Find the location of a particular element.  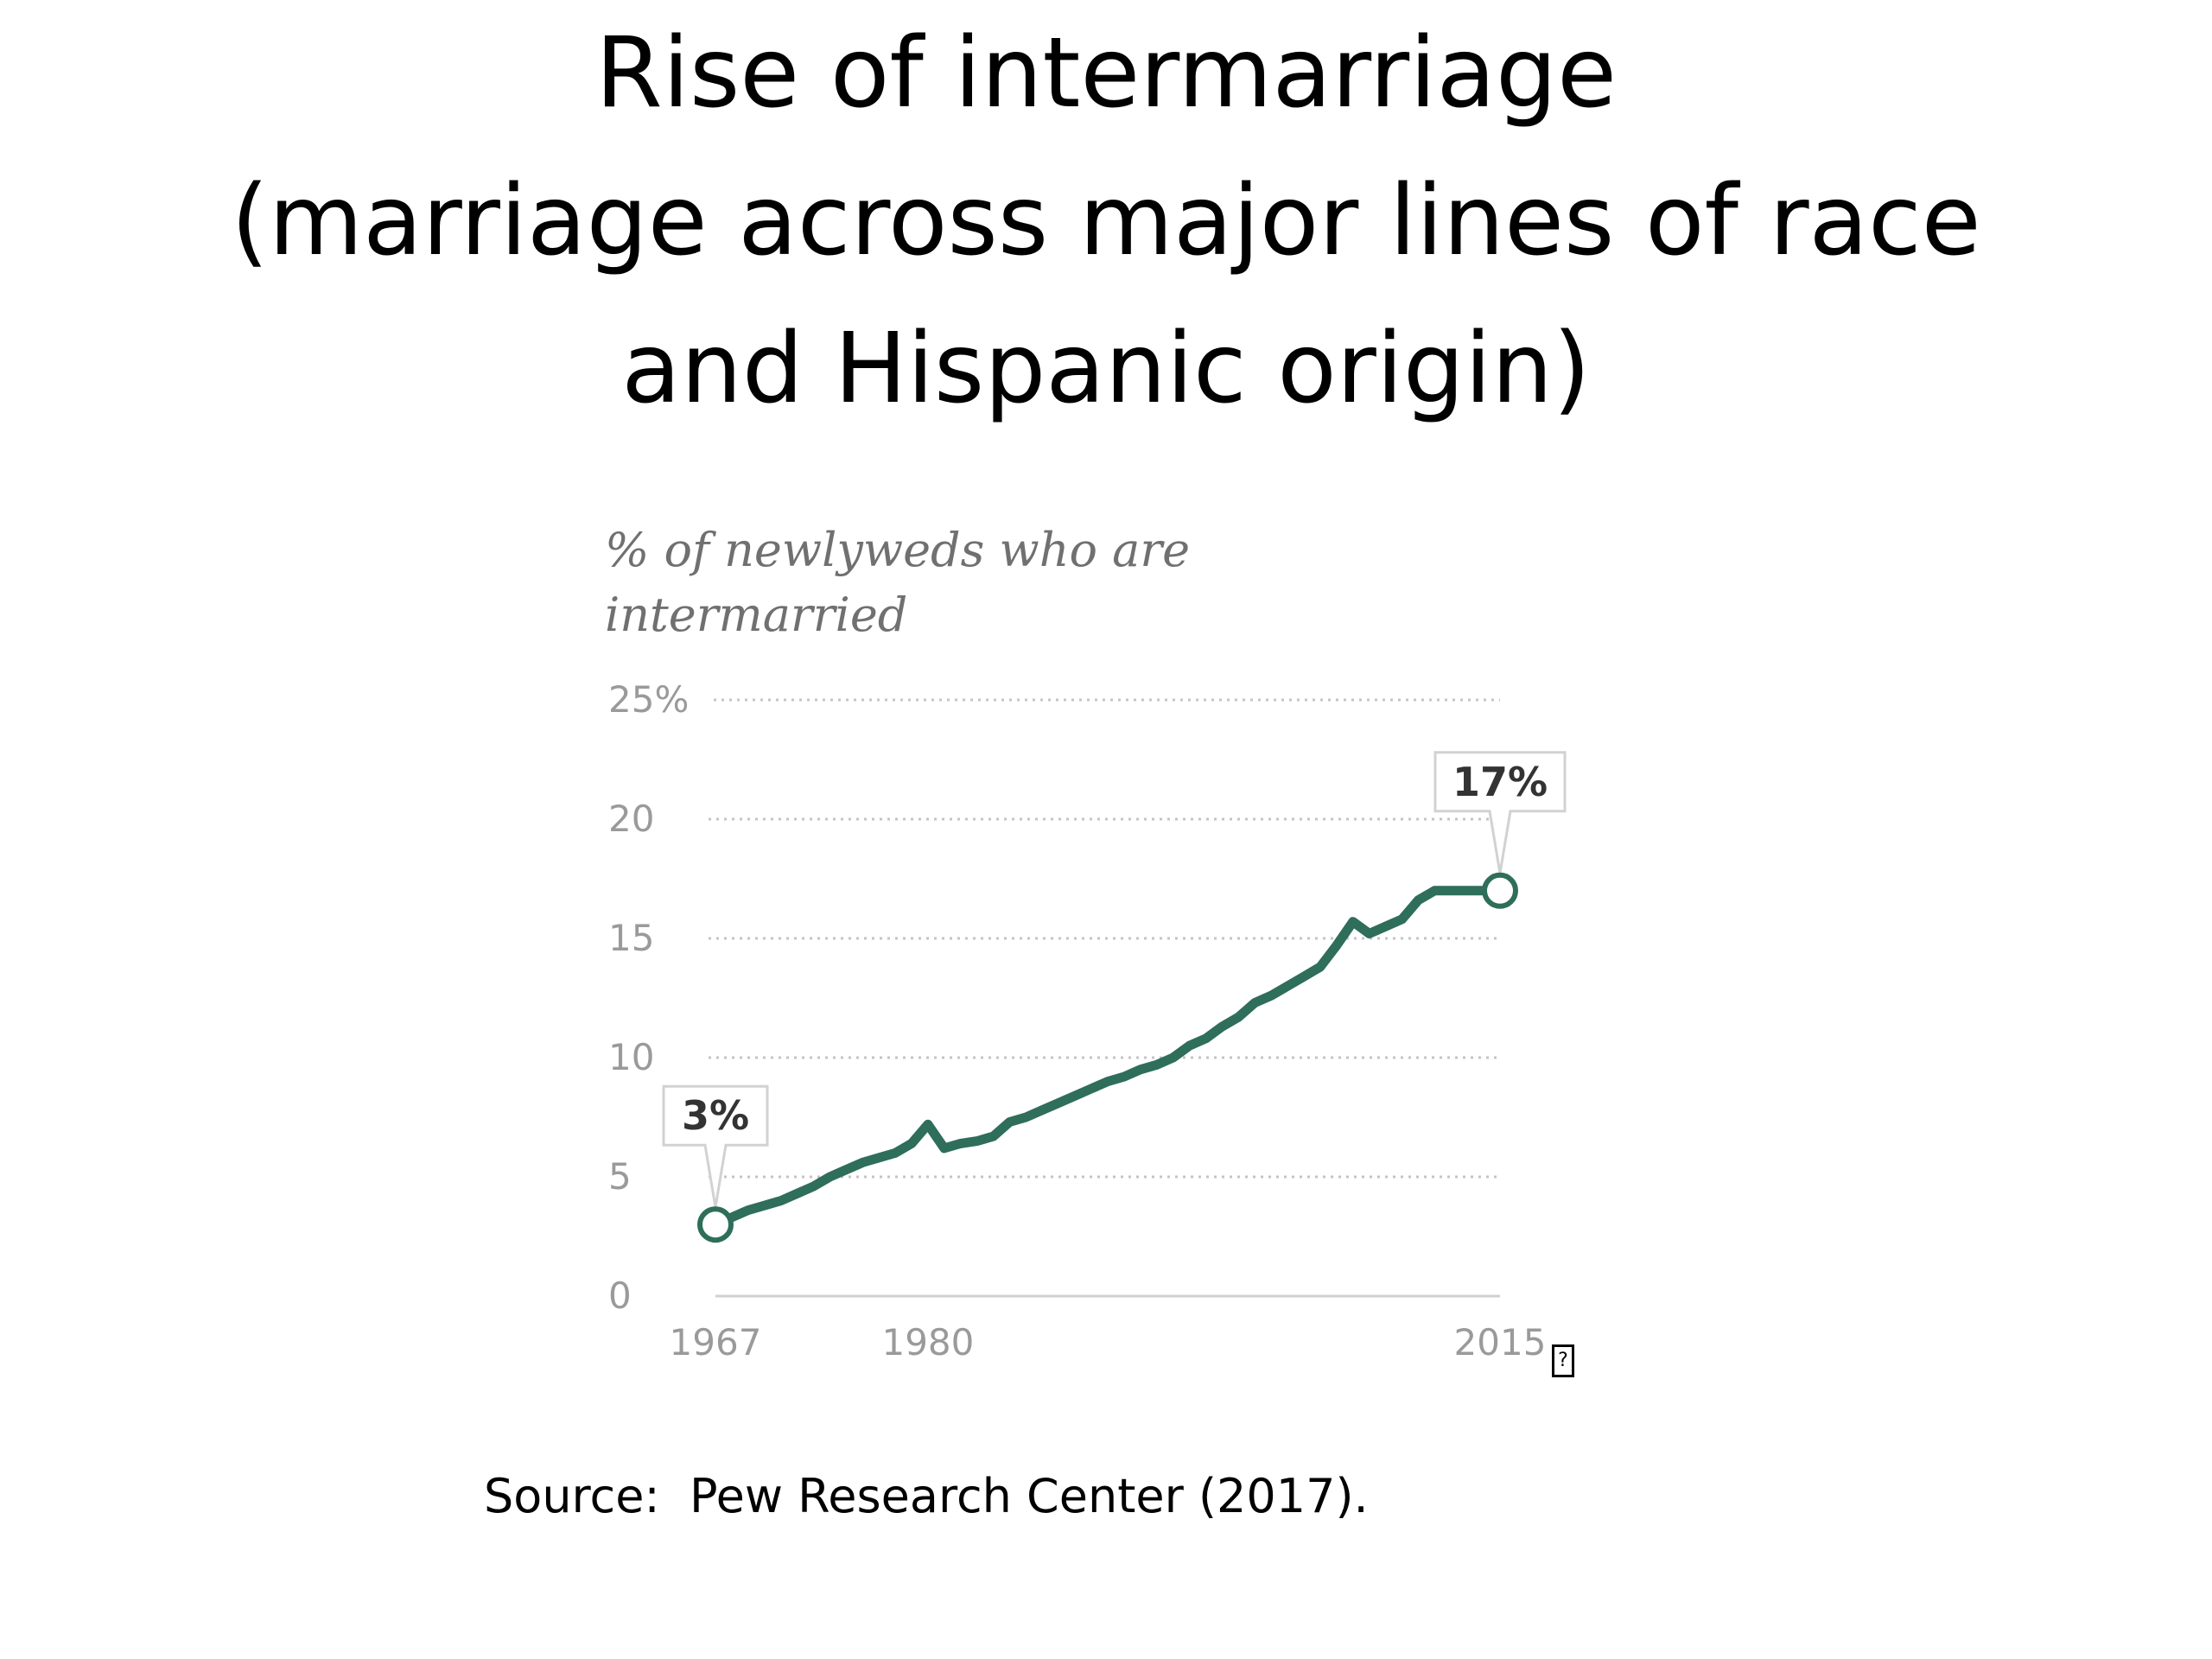

series-line is located at coordinates (1107, 1058).